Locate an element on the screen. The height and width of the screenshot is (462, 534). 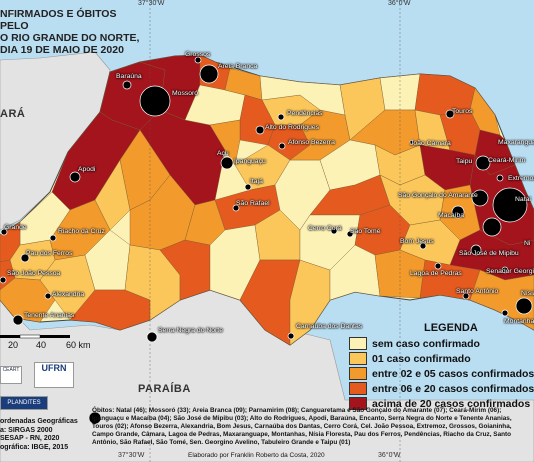
city-label: Afonso Bezerra is located at coordinates (311, 142).